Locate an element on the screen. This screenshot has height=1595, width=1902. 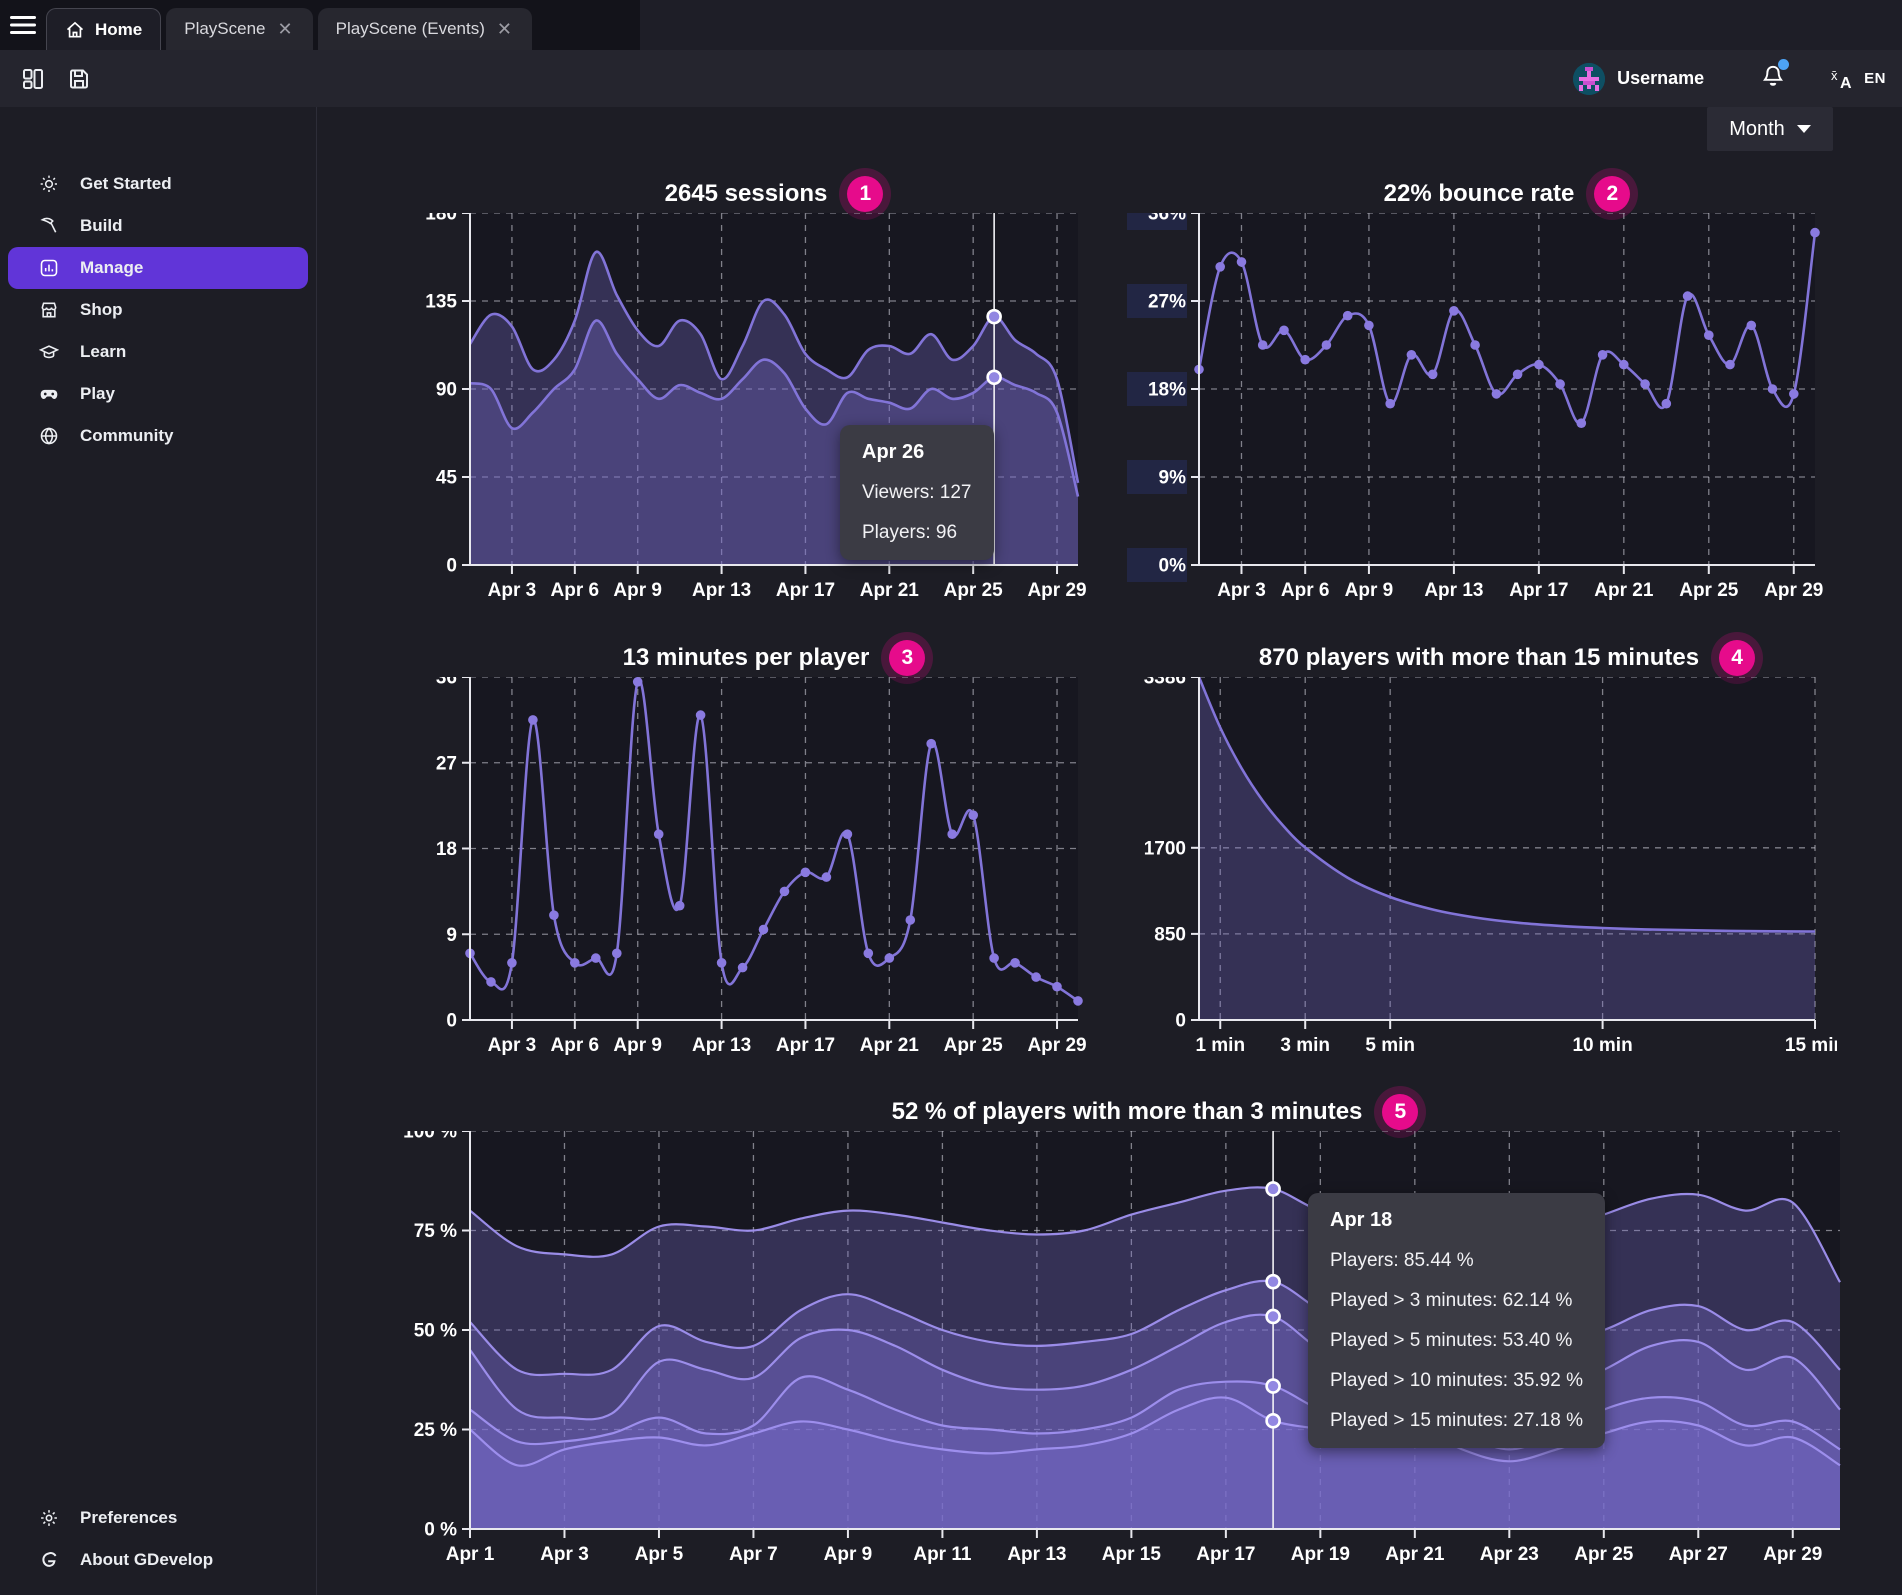
chart-title-text: 2645 sessions is located at coordinates (746, 193).